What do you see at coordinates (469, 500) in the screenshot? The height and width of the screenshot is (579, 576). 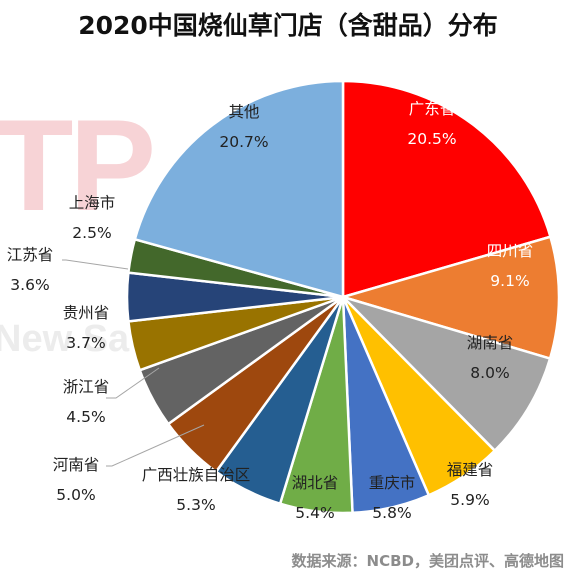 I see `slice-value-label-4: 5.9%` at bounding box center [469, 500].